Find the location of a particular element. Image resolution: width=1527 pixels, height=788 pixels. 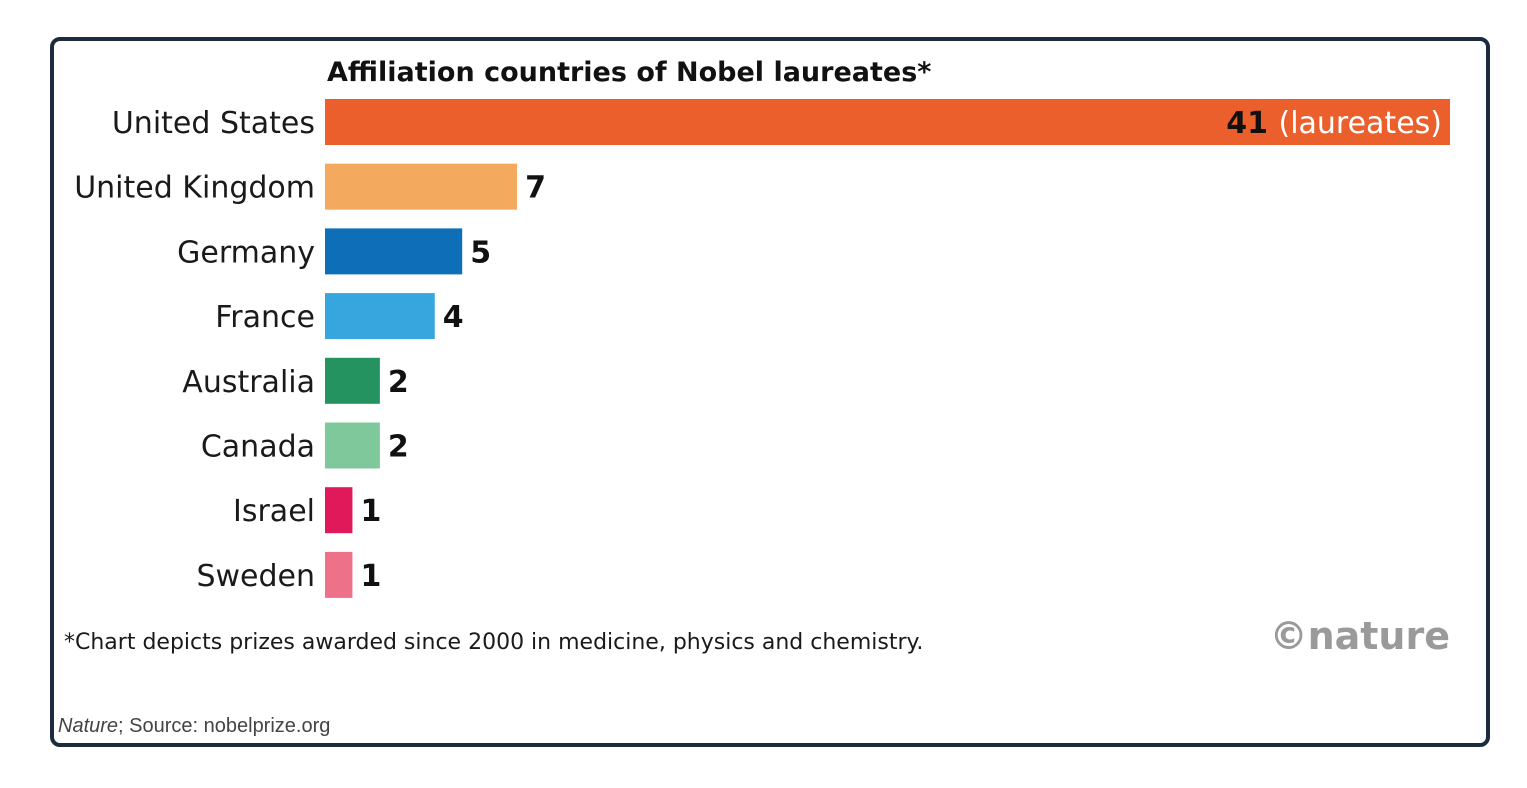

credit-publisher: Nature is located at coordinates (88, 726).